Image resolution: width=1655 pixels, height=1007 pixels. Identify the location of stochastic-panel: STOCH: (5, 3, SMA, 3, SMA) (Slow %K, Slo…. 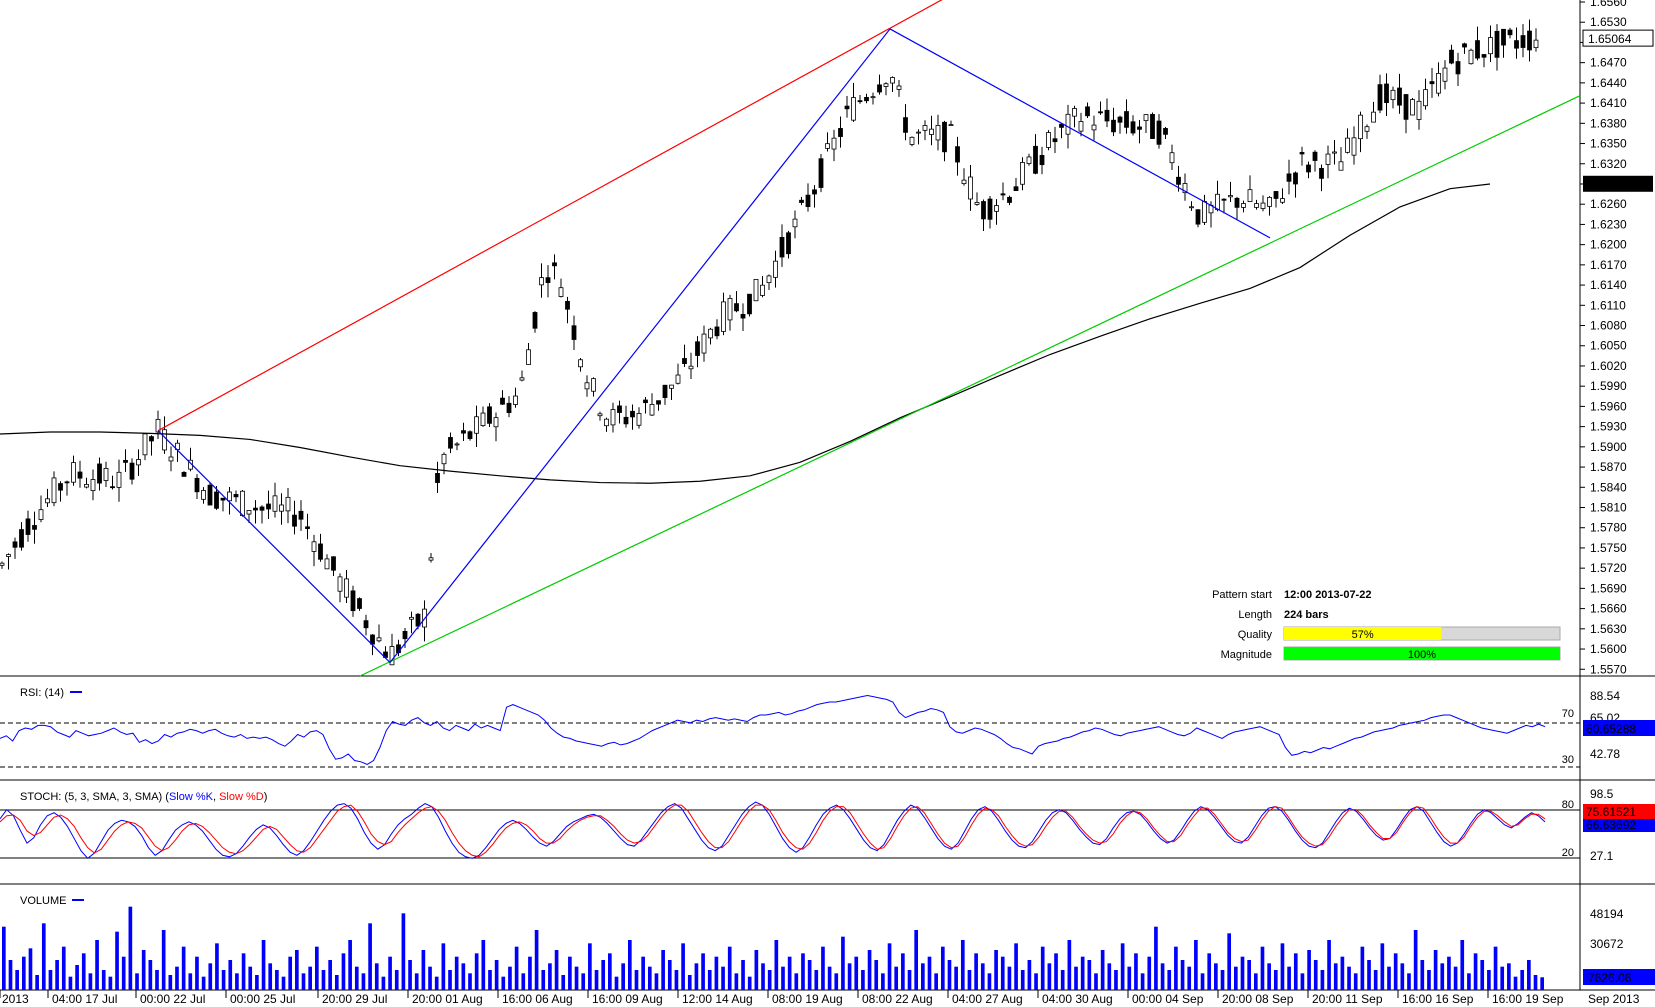
(827, 825).